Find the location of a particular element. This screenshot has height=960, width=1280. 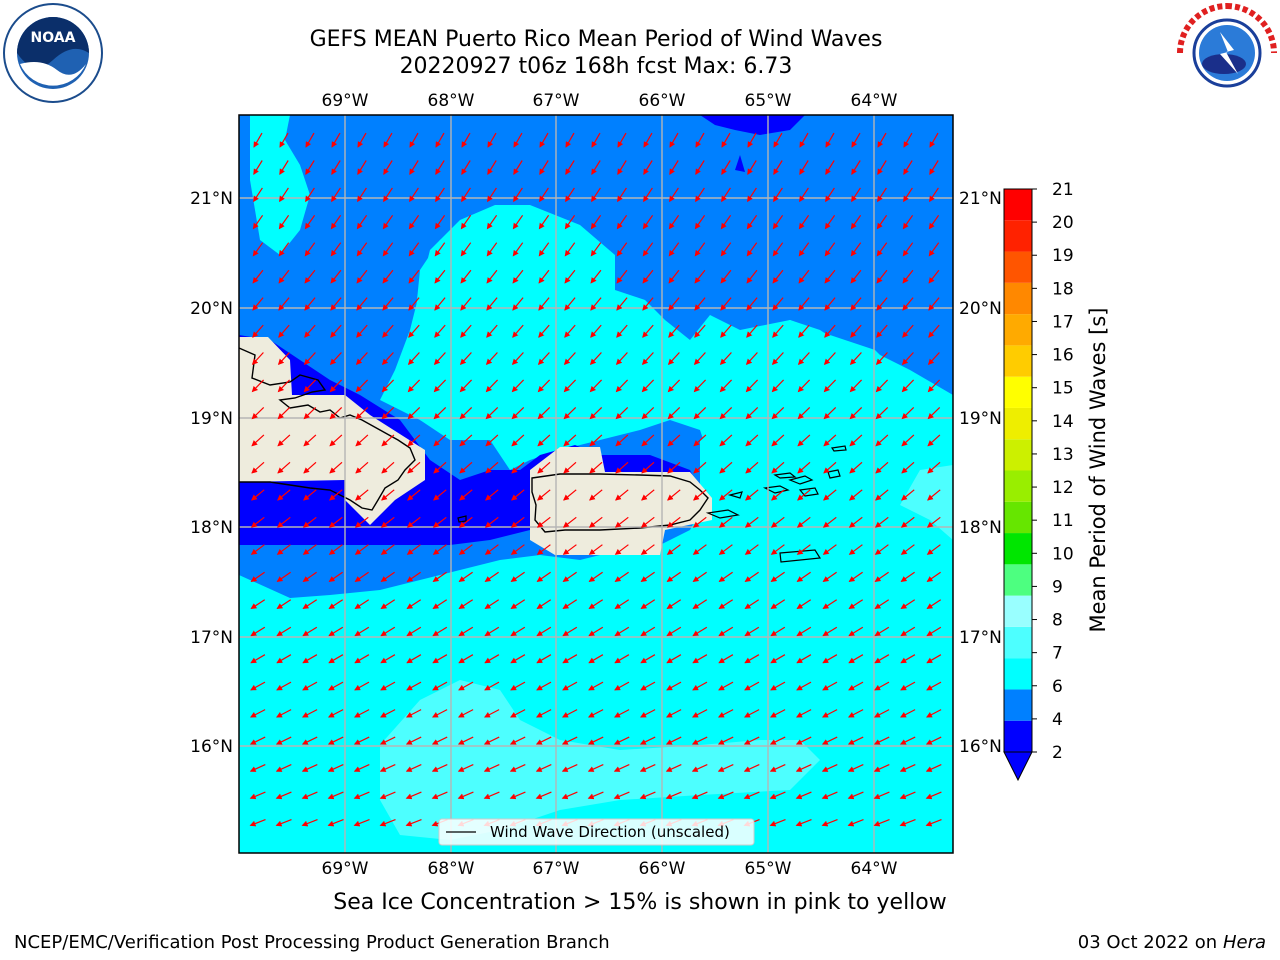

lat-label-left-20n: 20°N is located at coordinates (211, 309).